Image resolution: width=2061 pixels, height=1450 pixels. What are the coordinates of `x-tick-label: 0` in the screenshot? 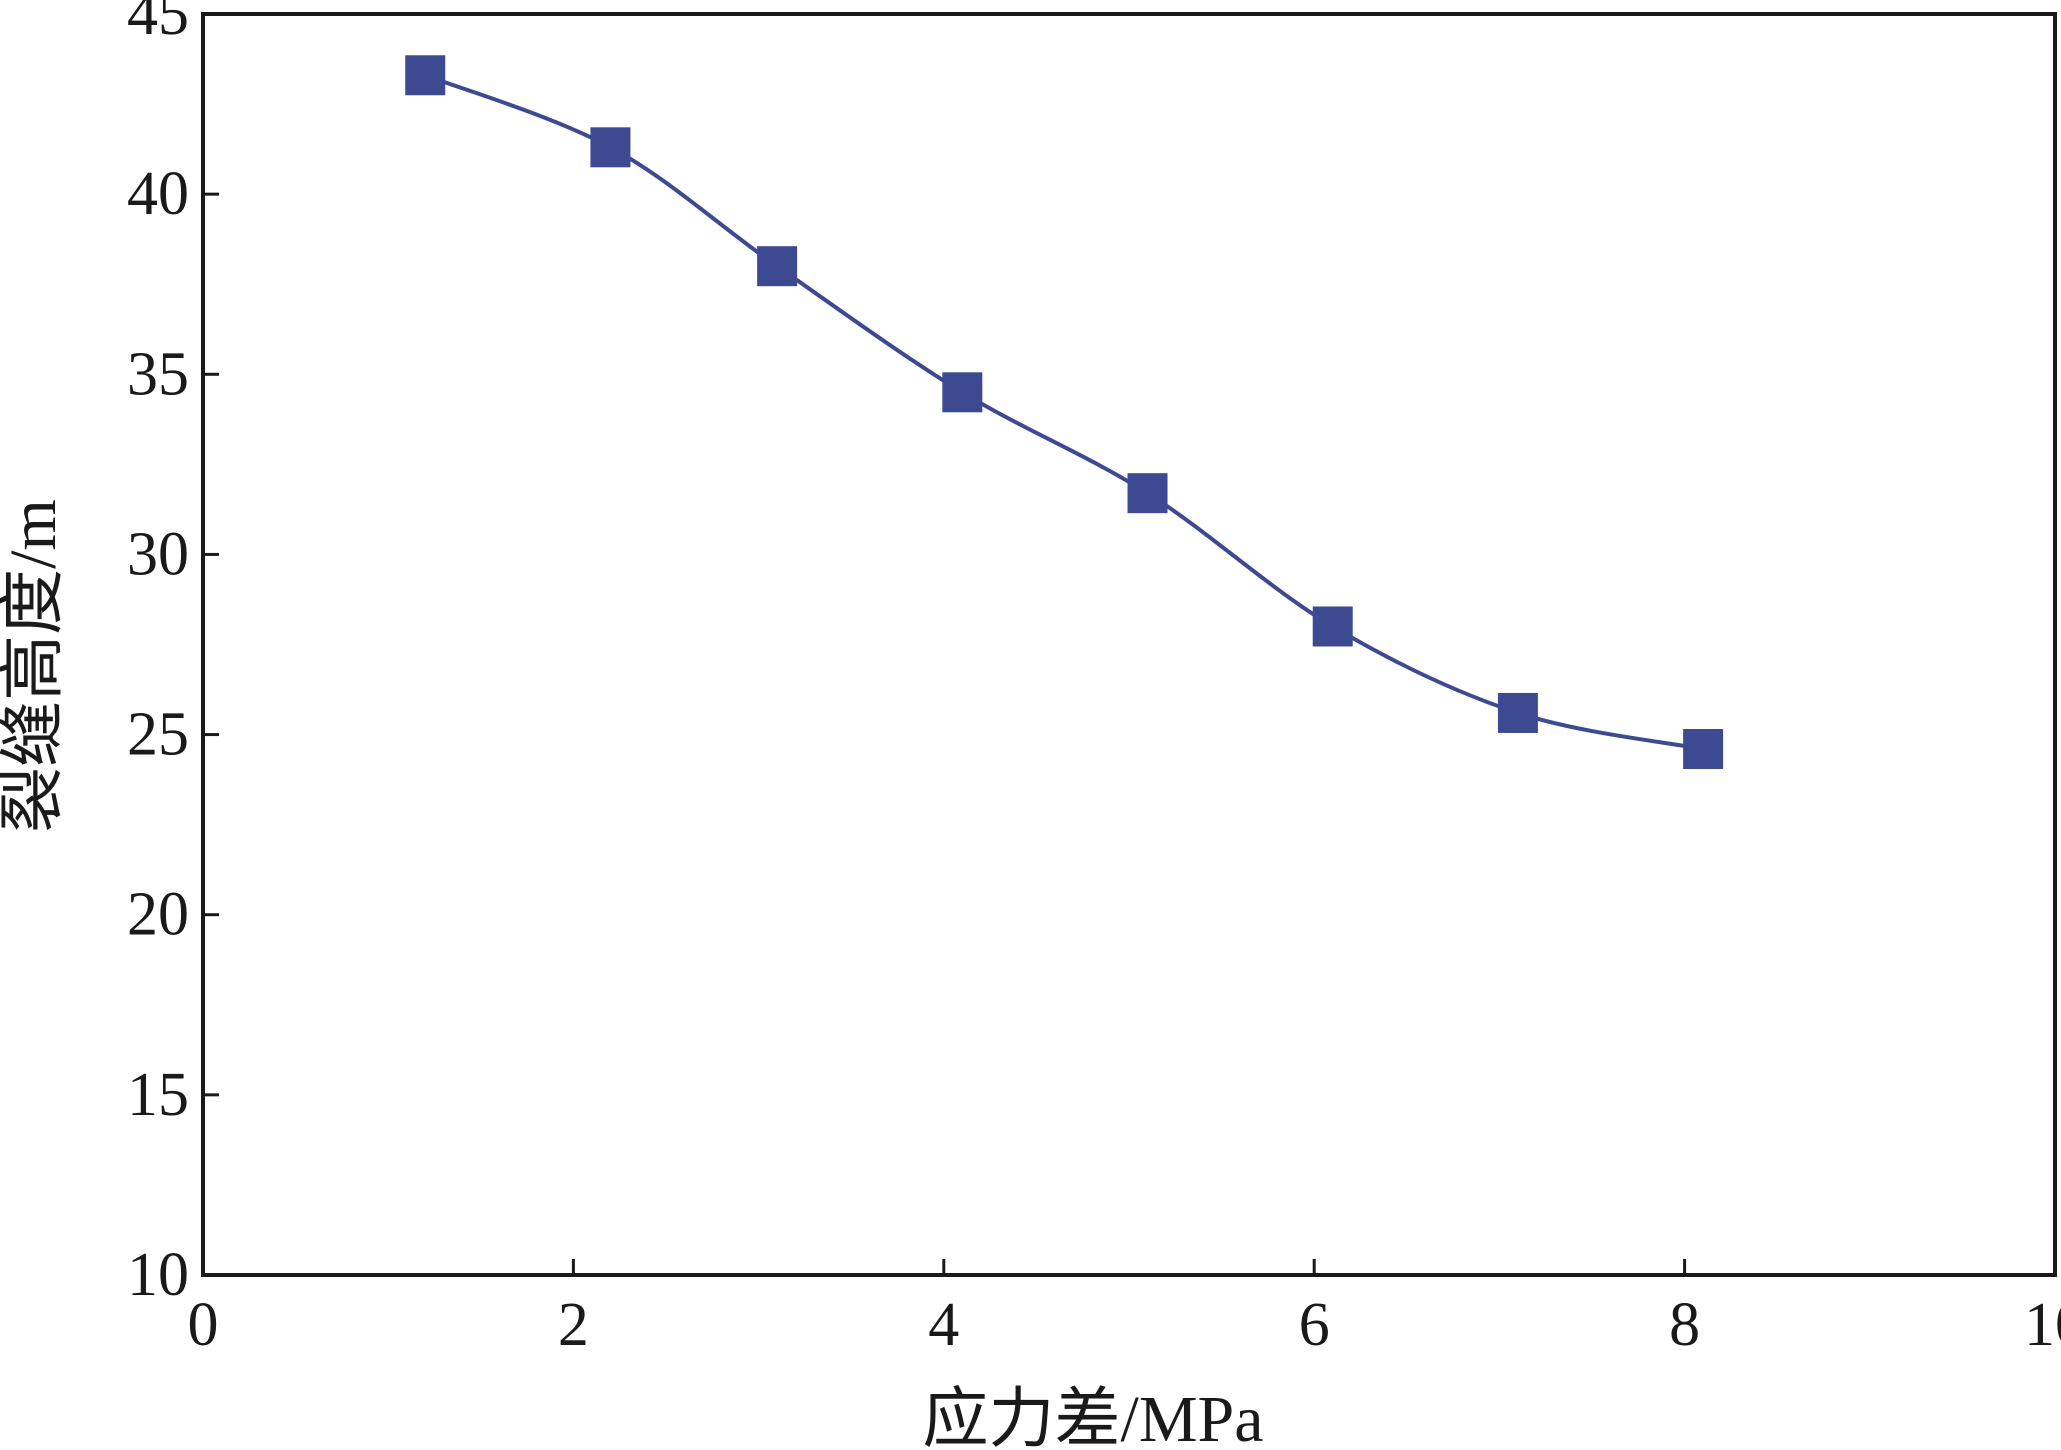 It's located at (203, 1325).